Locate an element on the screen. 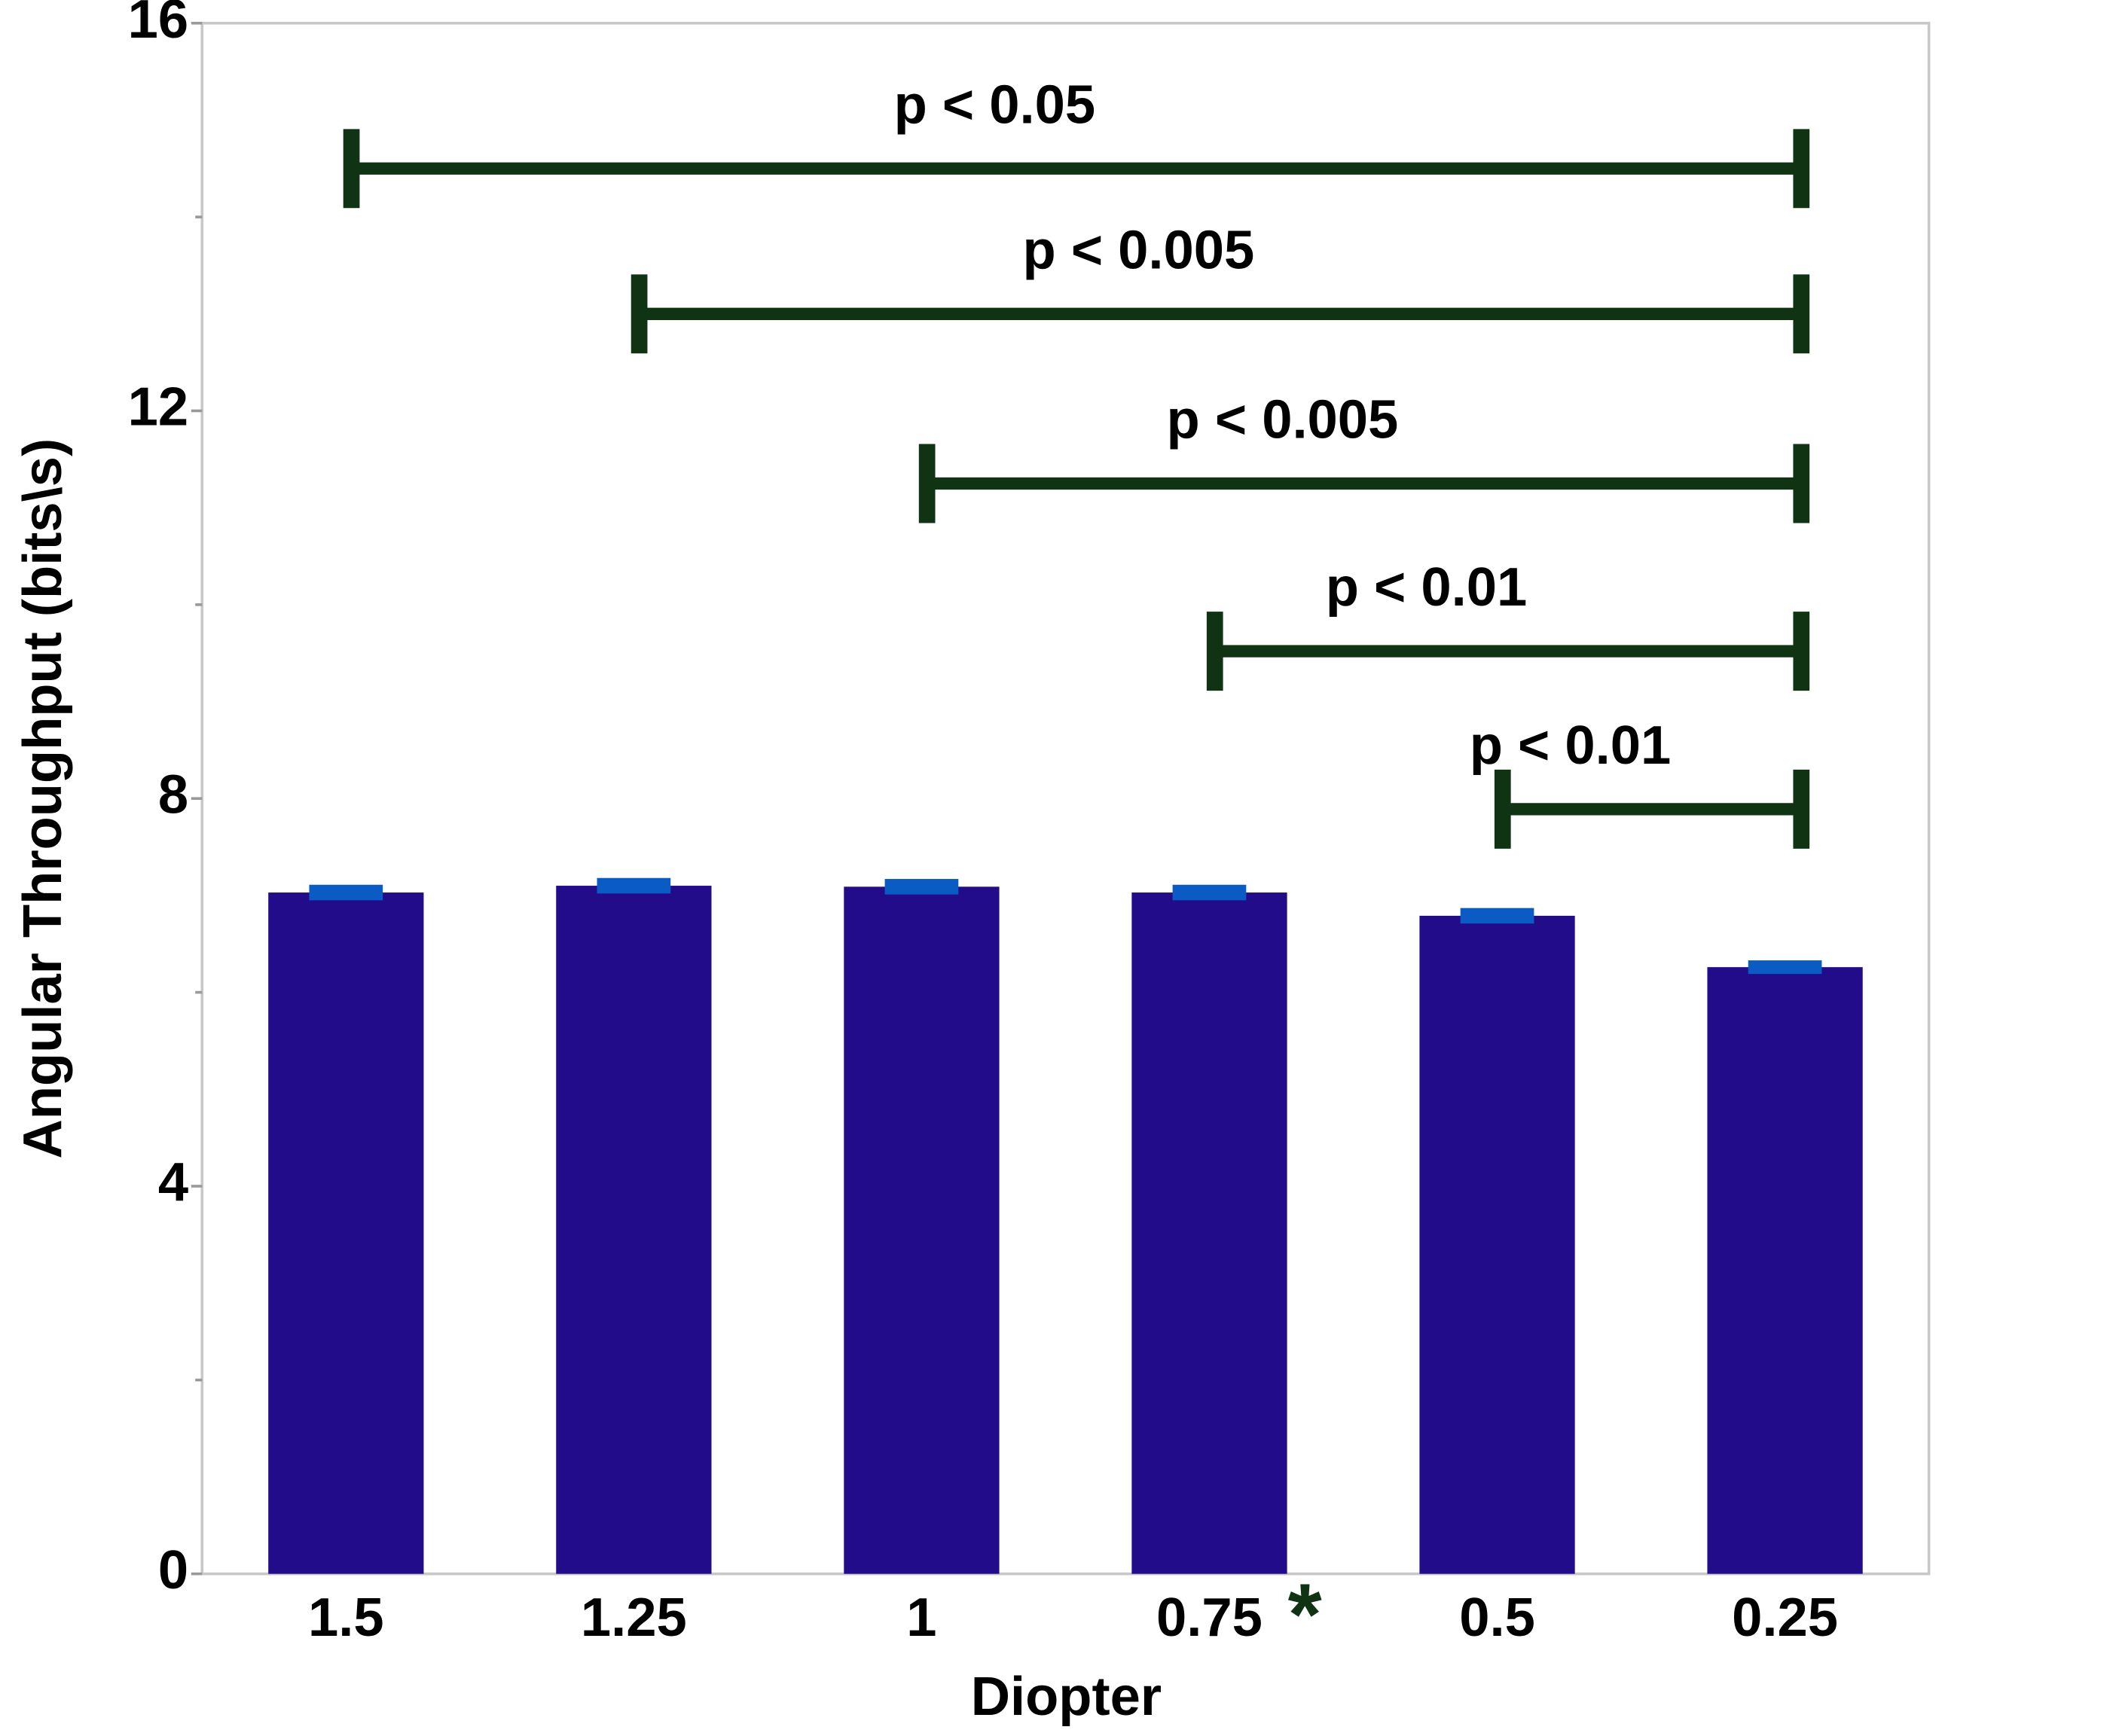 The image size is (2116, 1736). x-tick-label: 1.25 is located at coordinates (634, 1617).